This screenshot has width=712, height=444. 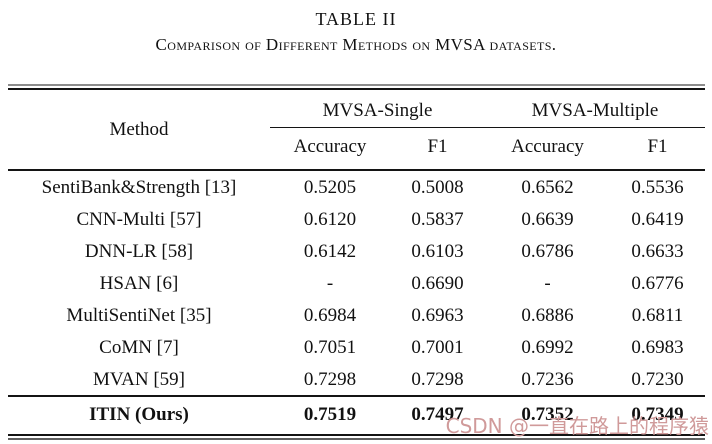 I want to click on value-cell: 0.6886, so click(x=547, y=315).